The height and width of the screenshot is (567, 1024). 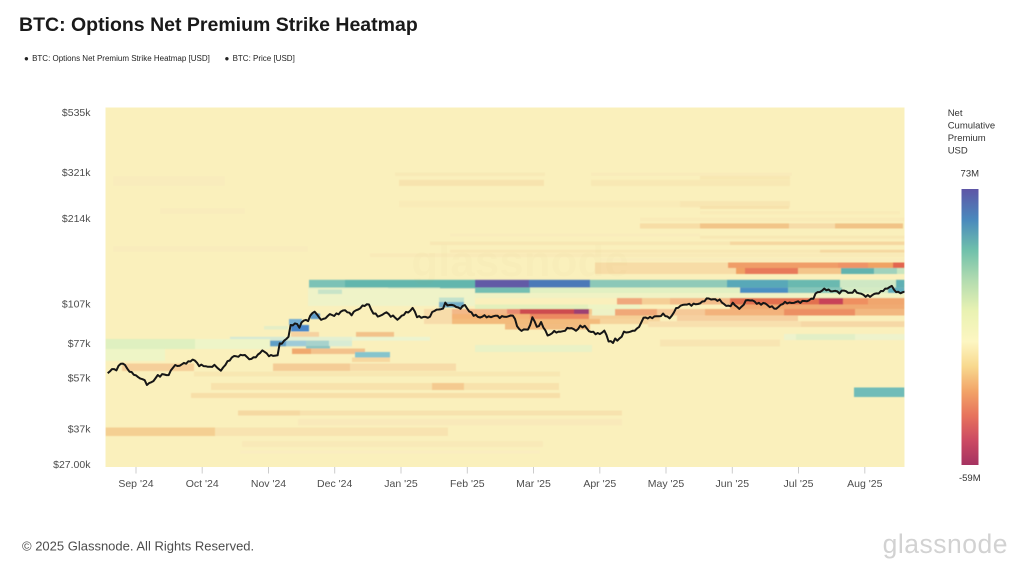 What do you see at coordinates (76, 173) in the screenshot?
I see `svg-text: $321k` at bounding box center [76, 173].